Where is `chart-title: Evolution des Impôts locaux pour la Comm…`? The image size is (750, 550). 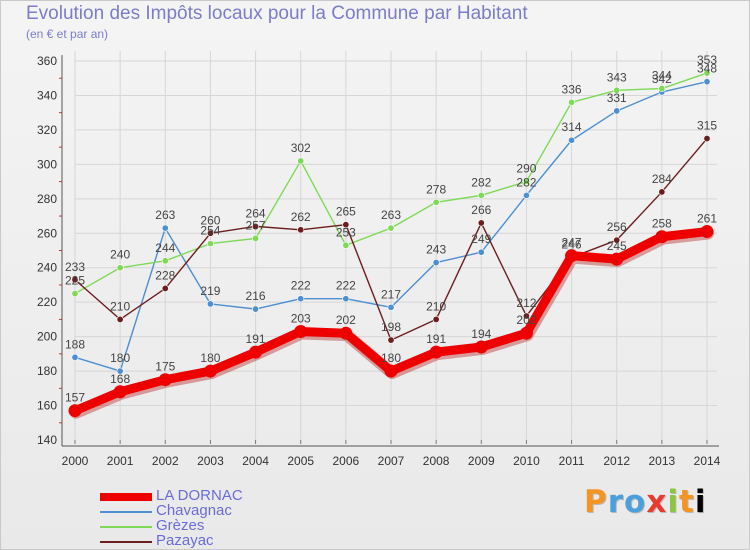
chart-title: Evolution des Impôts locaux pour la Comm… is located at coordinates (277, 13).